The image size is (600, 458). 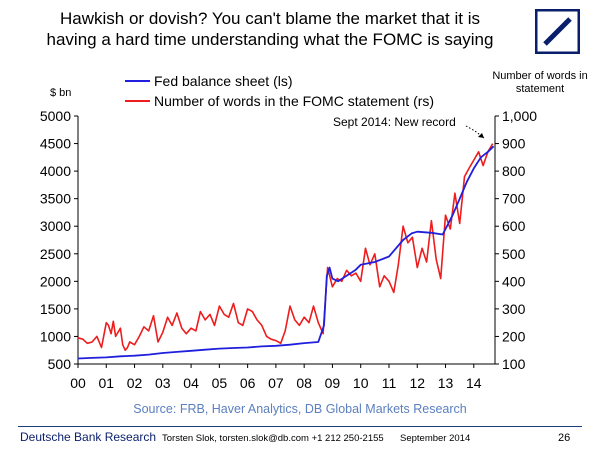 What do you see at coordinates (88, 437) in the screenshot?
I see `footer-brand: Deutsche Bank Research` at bounding box center [88, 437].